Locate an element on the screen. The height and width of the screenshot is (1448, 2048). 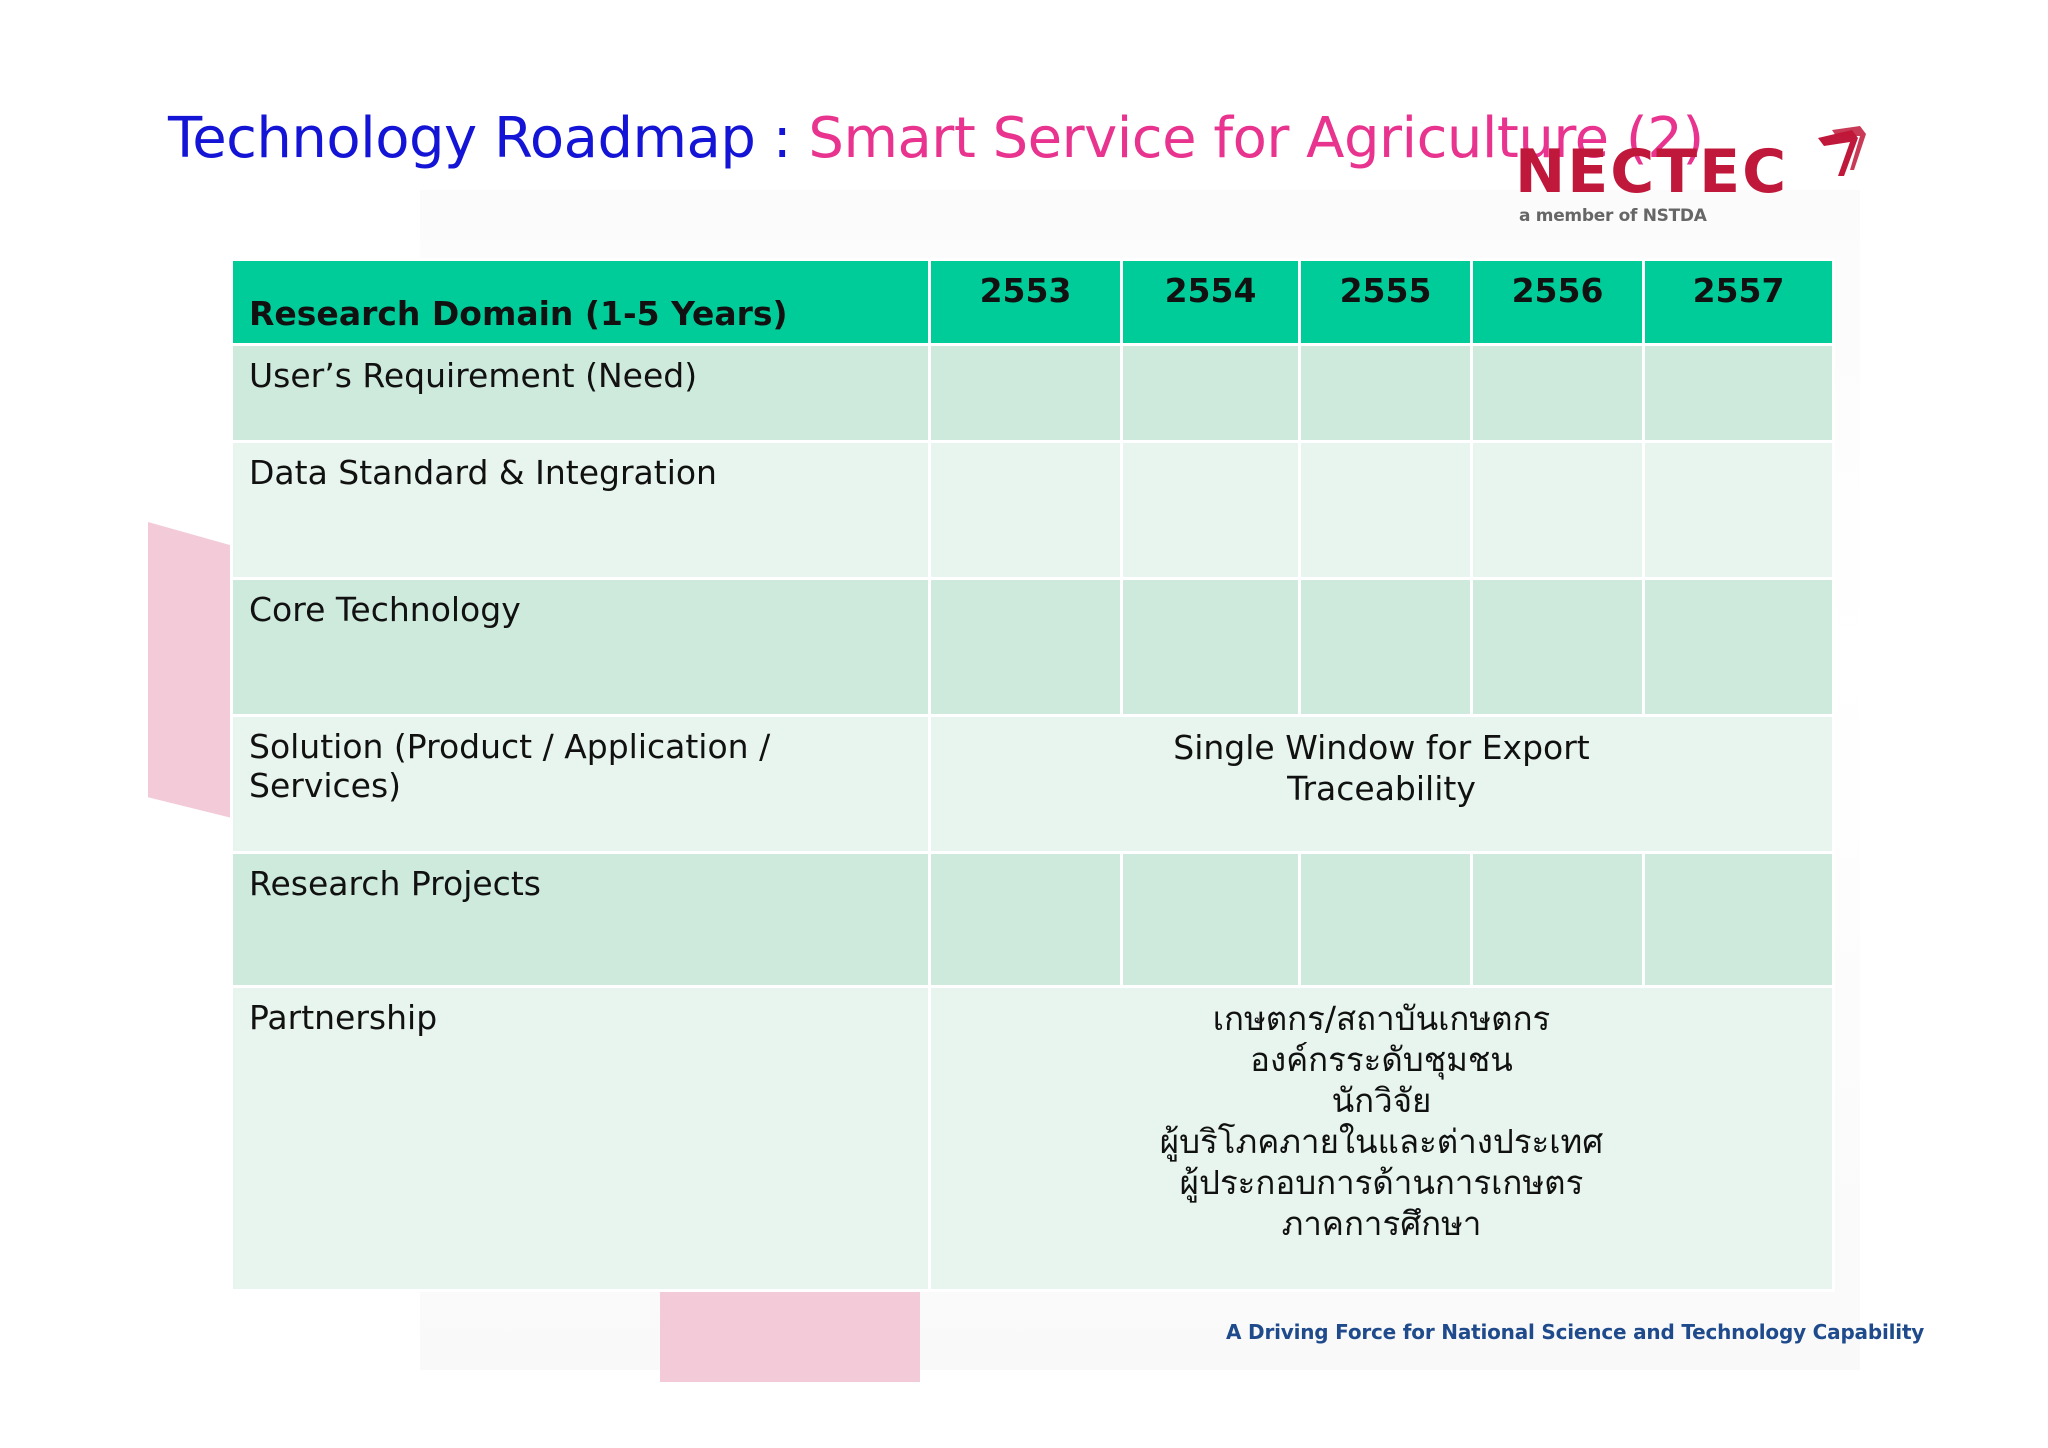
row-label-core-technology: Core Technology is located at coordinates (580, 647).